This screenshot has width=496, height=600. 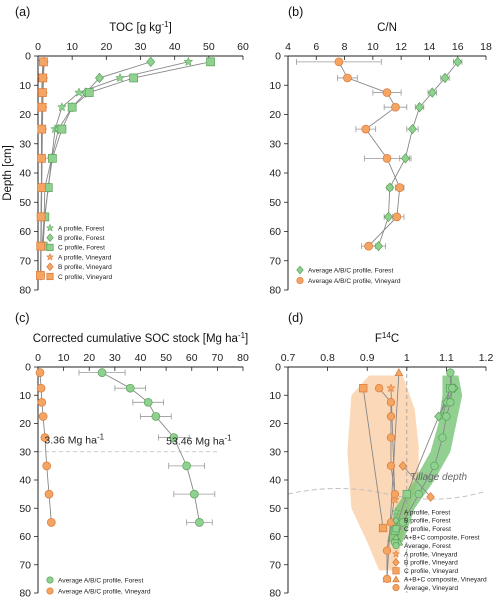 What do you see at coordinates (199, 441) in the screenshot?
I see `forest-stock-label: 53.46 Mg ha-1` at bounding box center [199, 441].